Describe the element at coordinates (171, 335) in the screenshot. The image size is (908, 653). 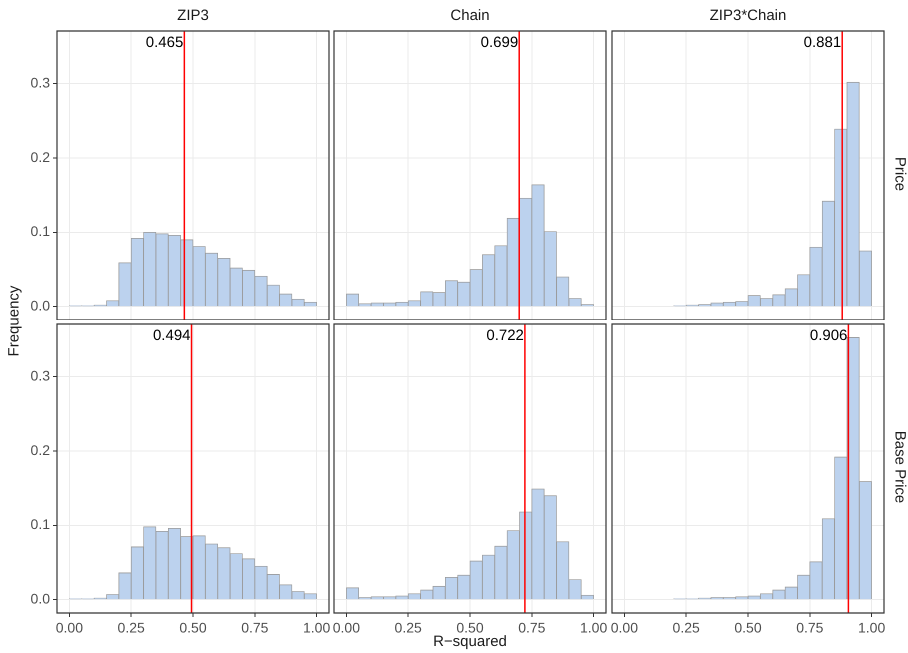
I see `ref-line-label: 0.494` at that location.